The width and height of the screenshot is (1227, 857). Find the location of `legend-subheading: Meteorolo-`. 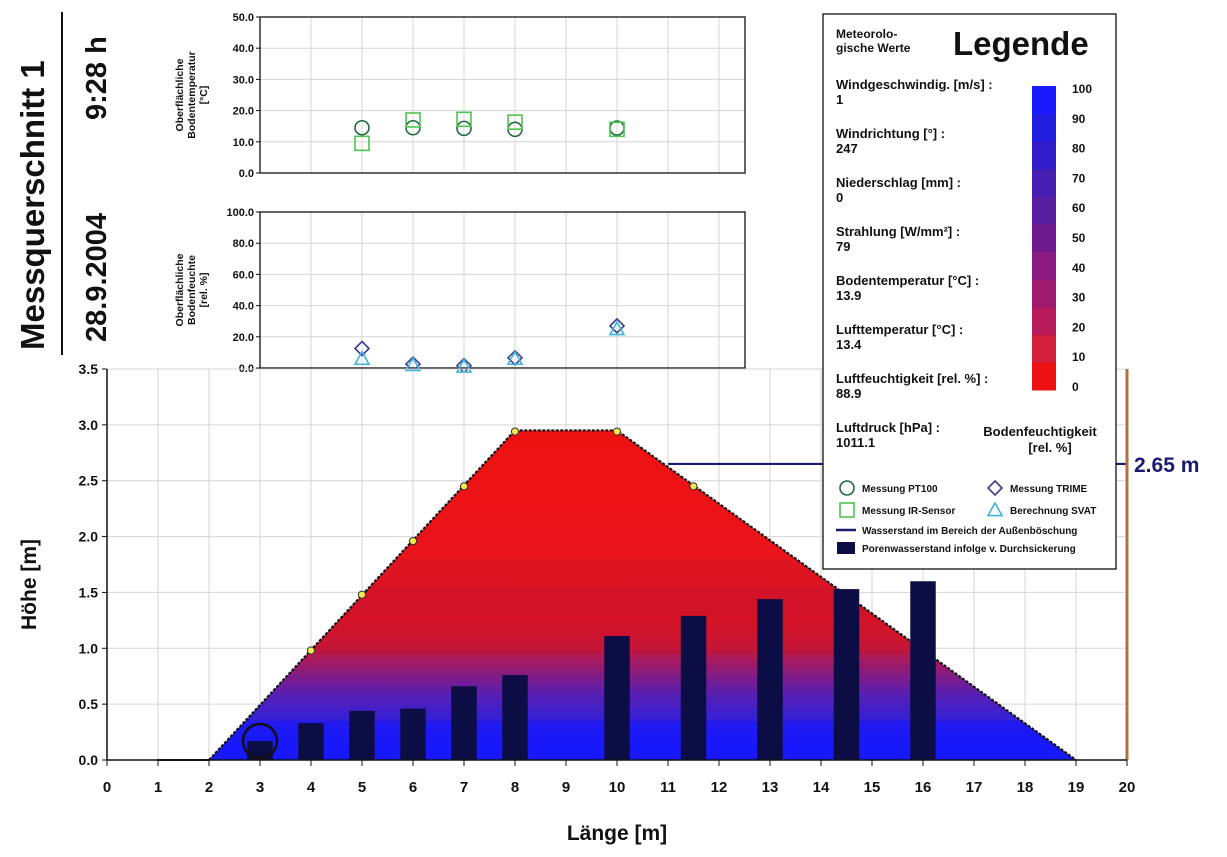

legend-subheading: Meteorolo- is located at coordinates (866, 34).